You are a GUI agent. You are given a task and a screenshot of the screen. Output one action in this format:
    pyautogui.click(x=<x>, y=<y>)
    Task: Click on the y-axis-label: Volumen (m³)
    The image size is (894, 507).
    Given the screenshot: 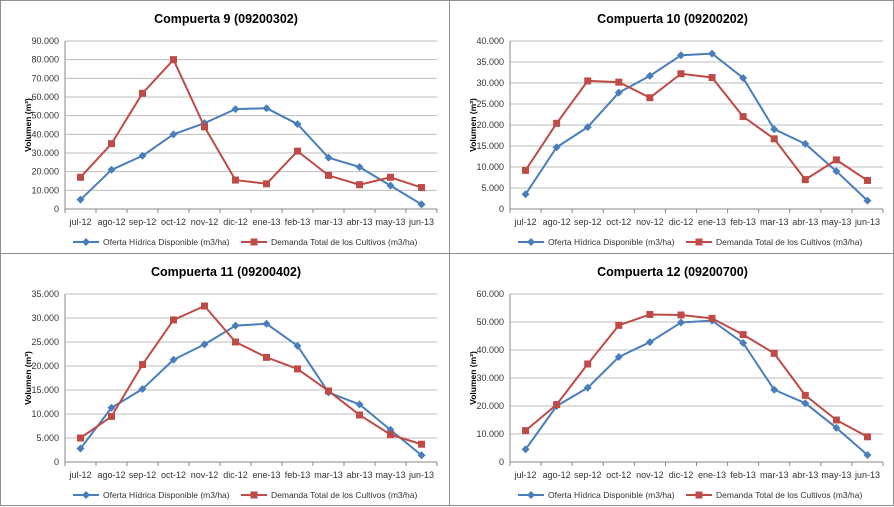 What is the action you would take?
    pyautogui.click(x=473, y=378)
    